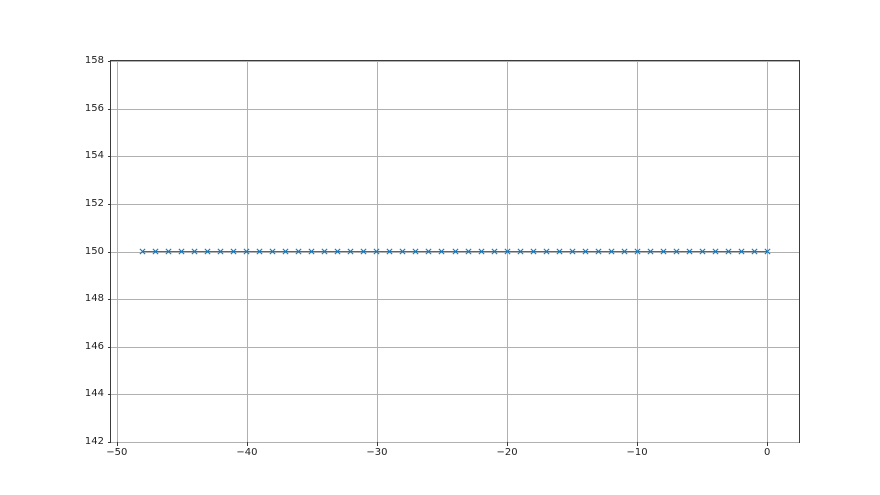 The height and width of the screenshot is (495, 880). I want to click on x-axis-tick-label: −20, so click(507, 452).